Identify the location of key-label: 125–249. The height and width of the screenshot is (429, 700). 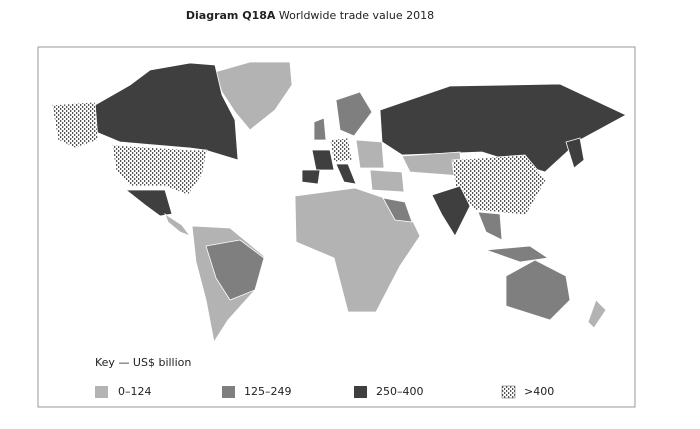
(268, 391).